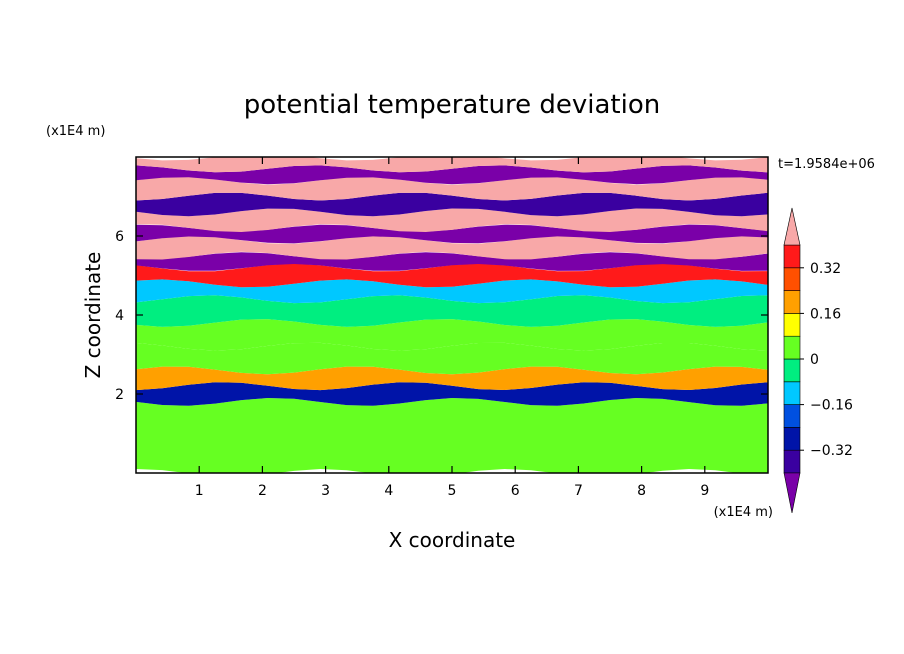  Describe the element at coordinates (704, 491) in the screenshot. I see `x-tick-label: 9` at that location.